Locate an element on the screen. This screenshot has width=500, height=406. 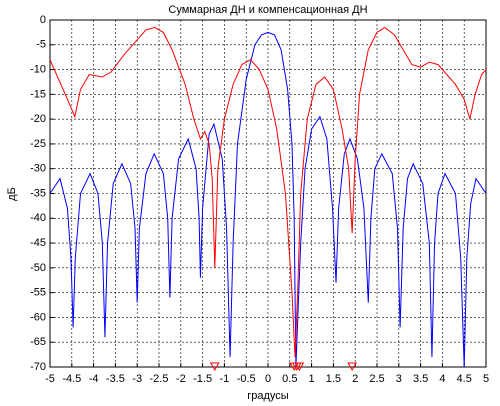
x-tick-label: 1 is located at coordinates (312, 379).